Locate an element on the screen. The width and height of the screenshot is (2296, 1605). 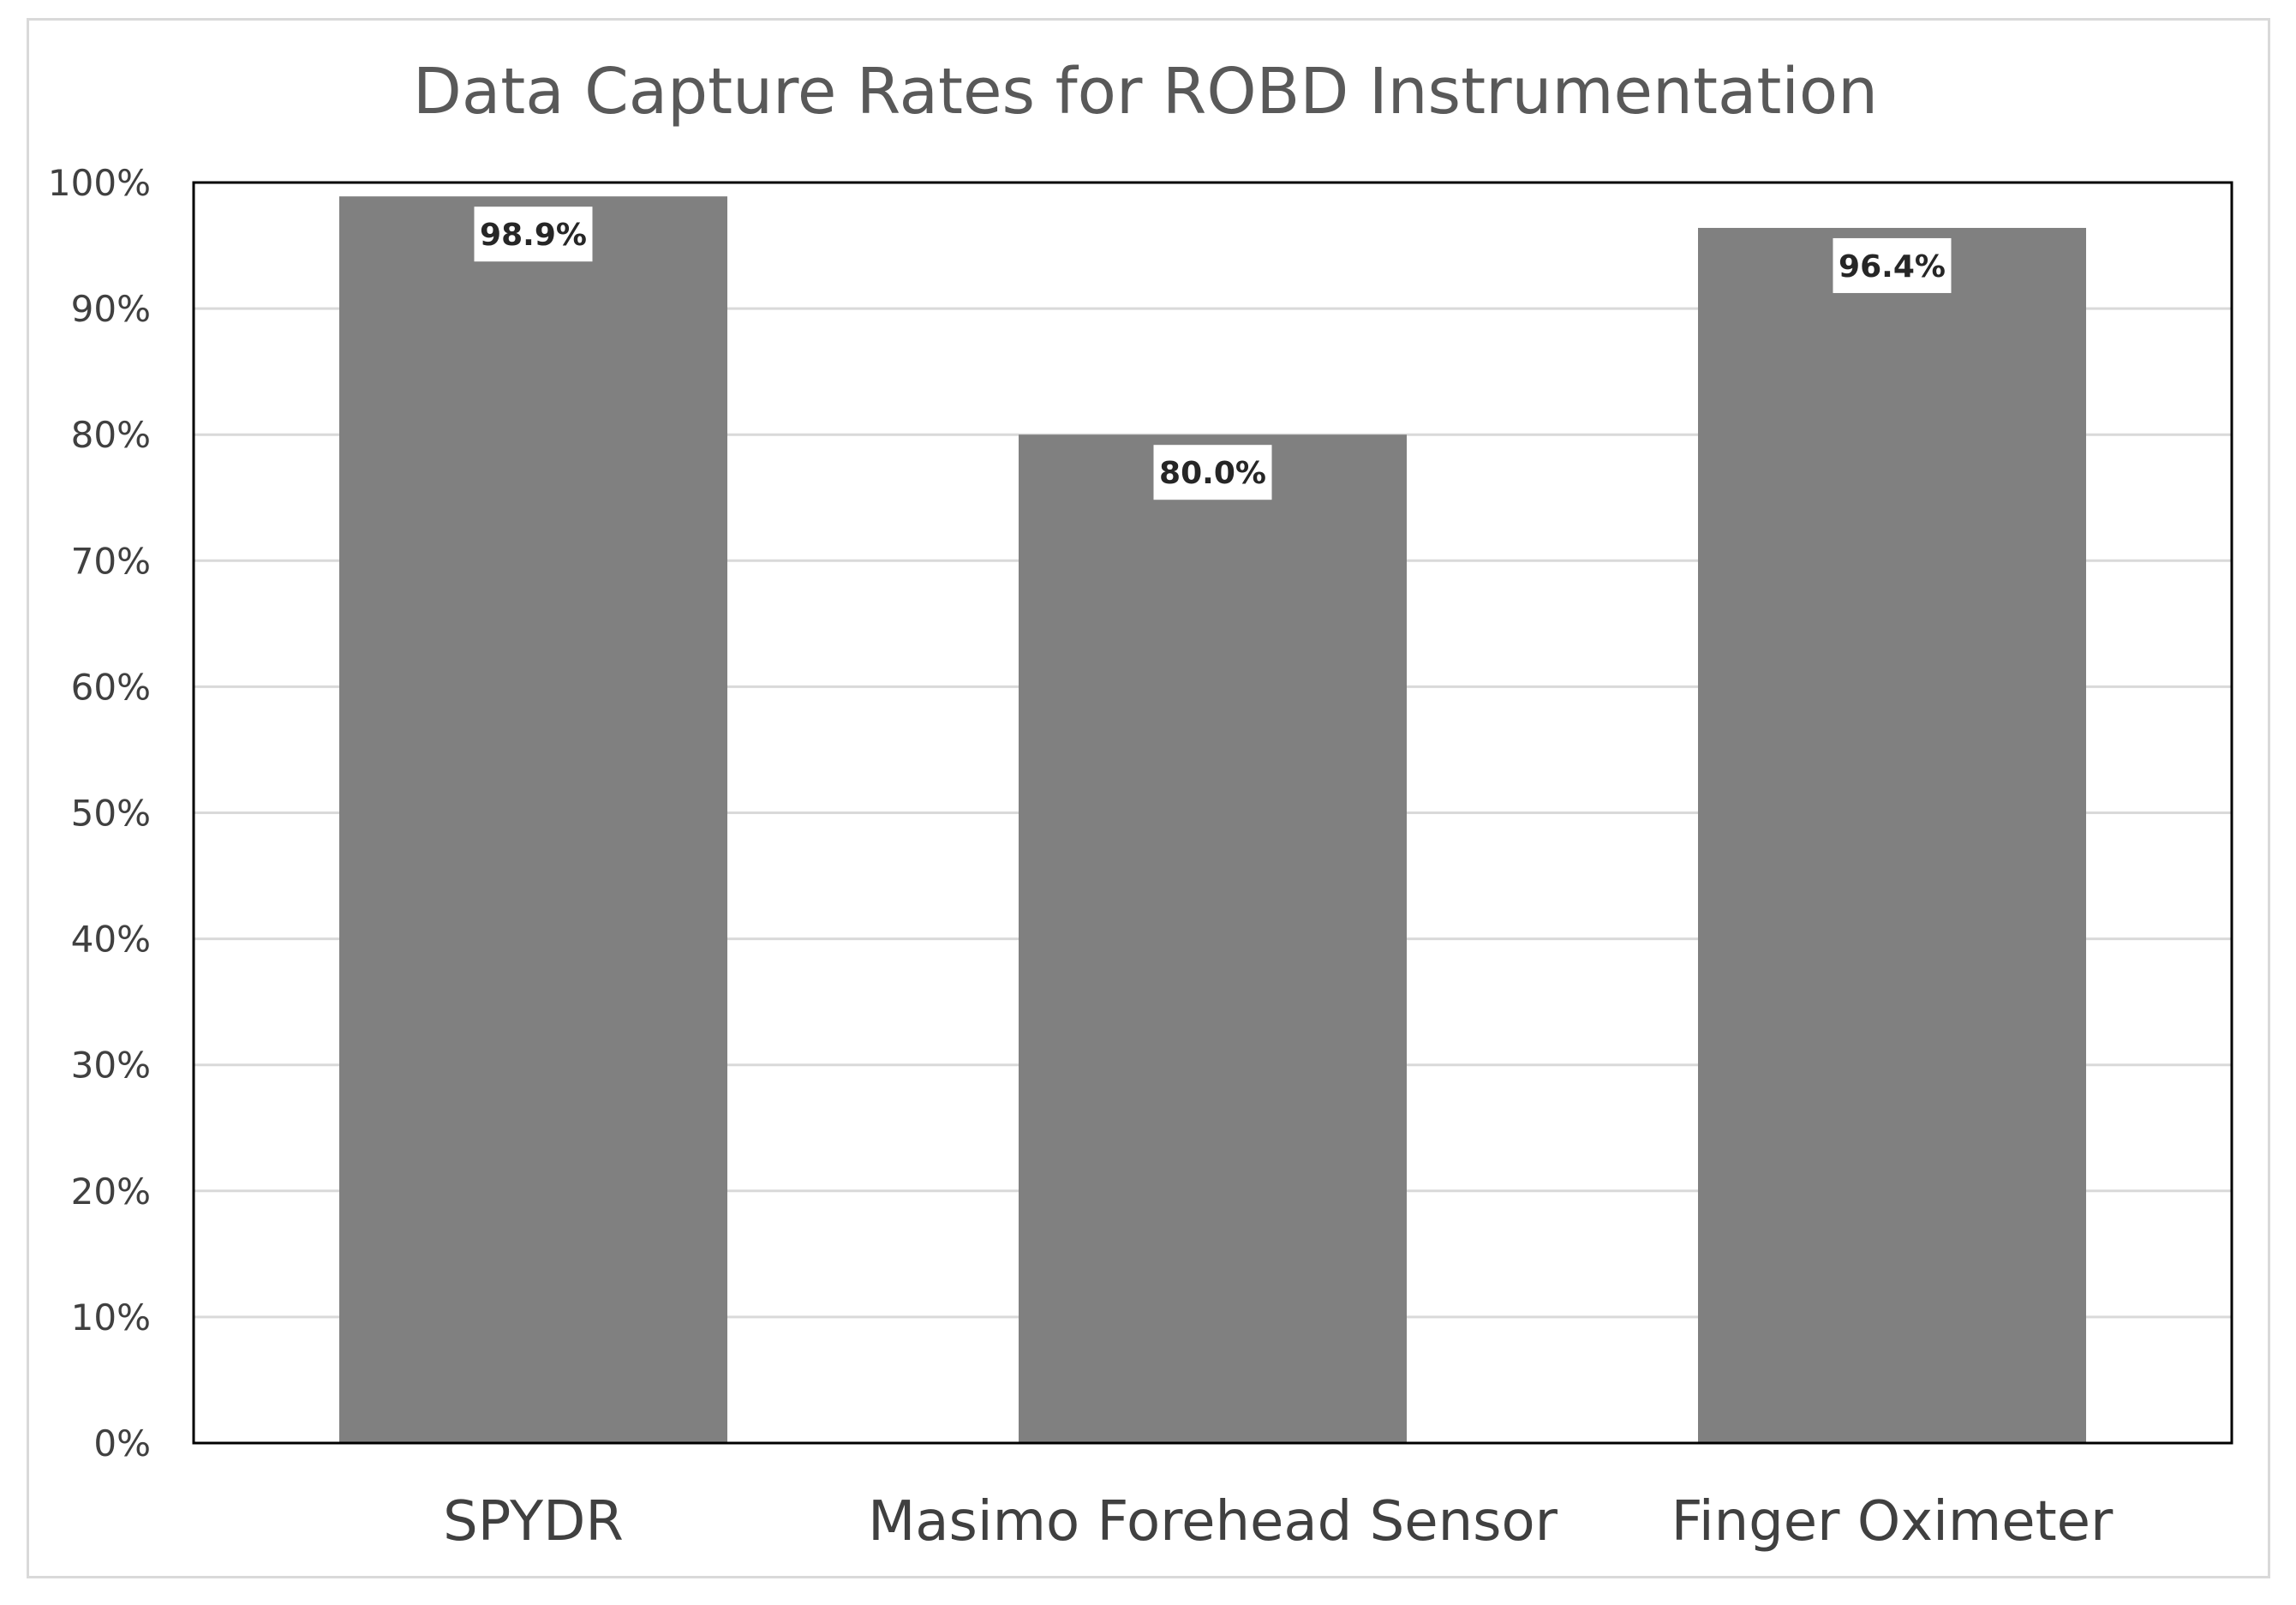
y-tick-label: 90% is located at coordinates (111, 309).